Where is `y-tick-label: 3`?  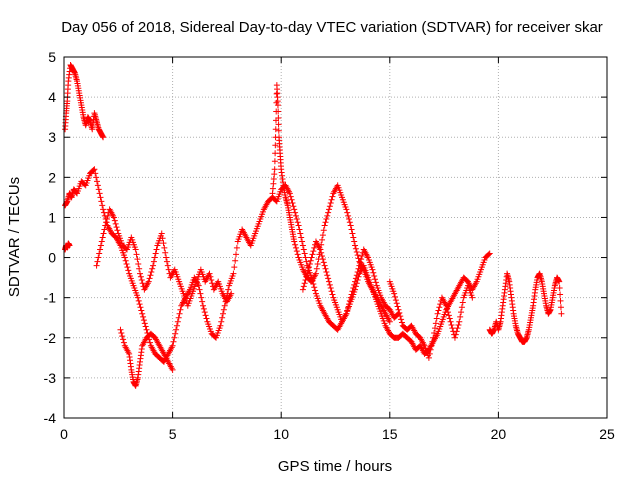
y-tick-label: 3 is located at coordinates (52, 137).